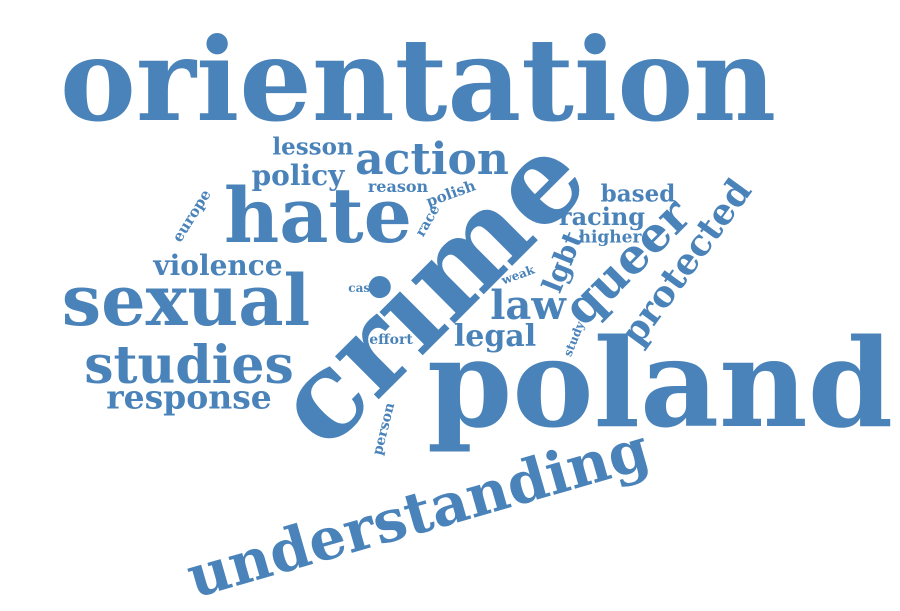  Describe the element at coordinates (398, 186) in the screenshot. I see `word-reason: reason` at that location.